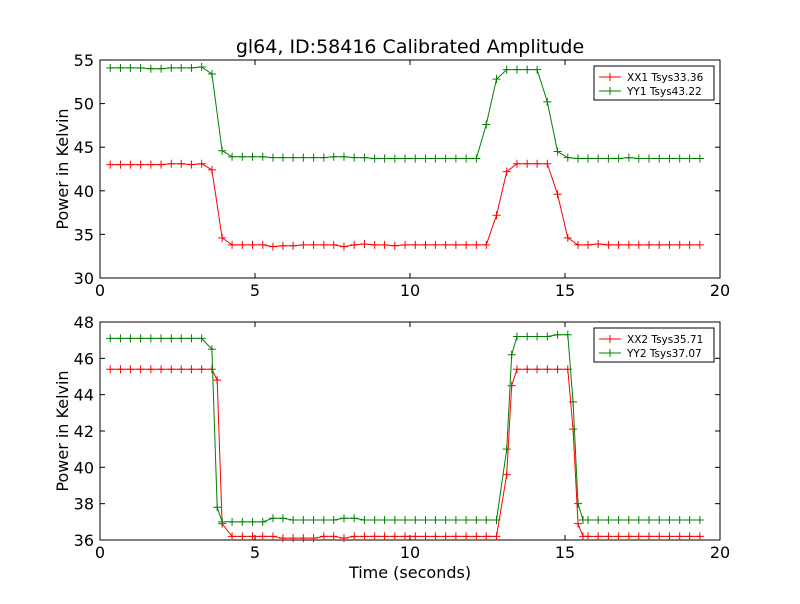 Image resolution: width=800 pixels, height=604 pixels. What do you see at coordinates (84, 540) in the screenshot?
I see `y-tick-label: 36` at bounding box center [84, 540].